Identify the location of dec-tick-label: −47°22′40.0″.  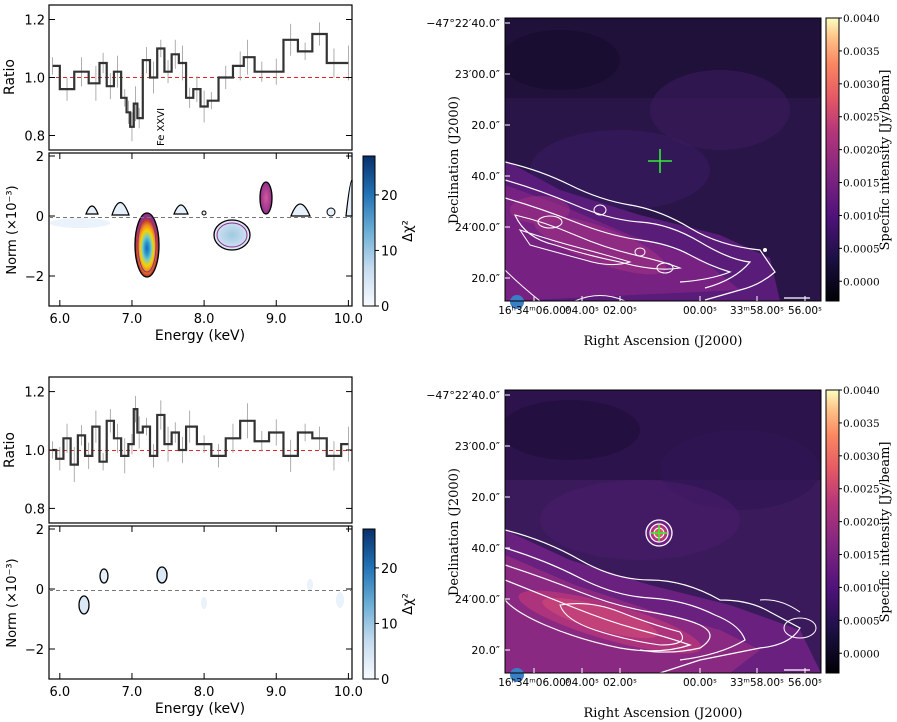
(463, 395).